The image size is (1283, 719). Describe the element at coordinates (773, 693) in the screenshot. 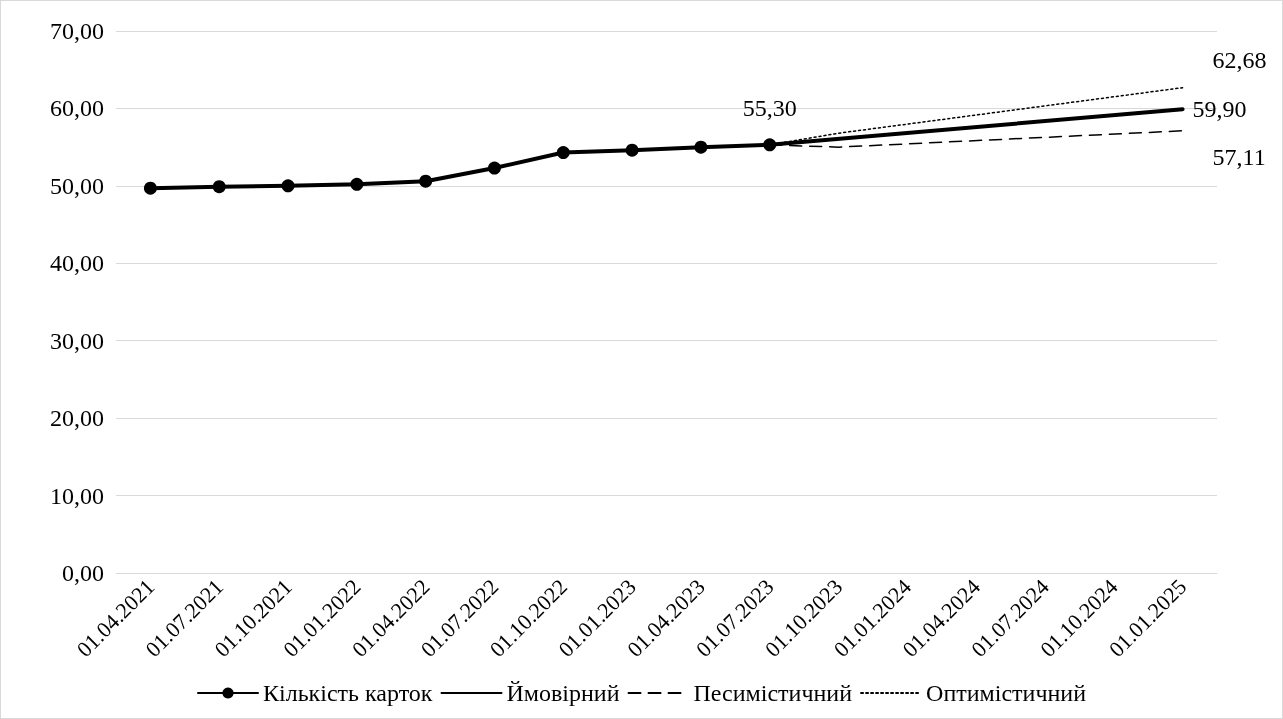

I see `legend-label: Песимістичний` at that location.